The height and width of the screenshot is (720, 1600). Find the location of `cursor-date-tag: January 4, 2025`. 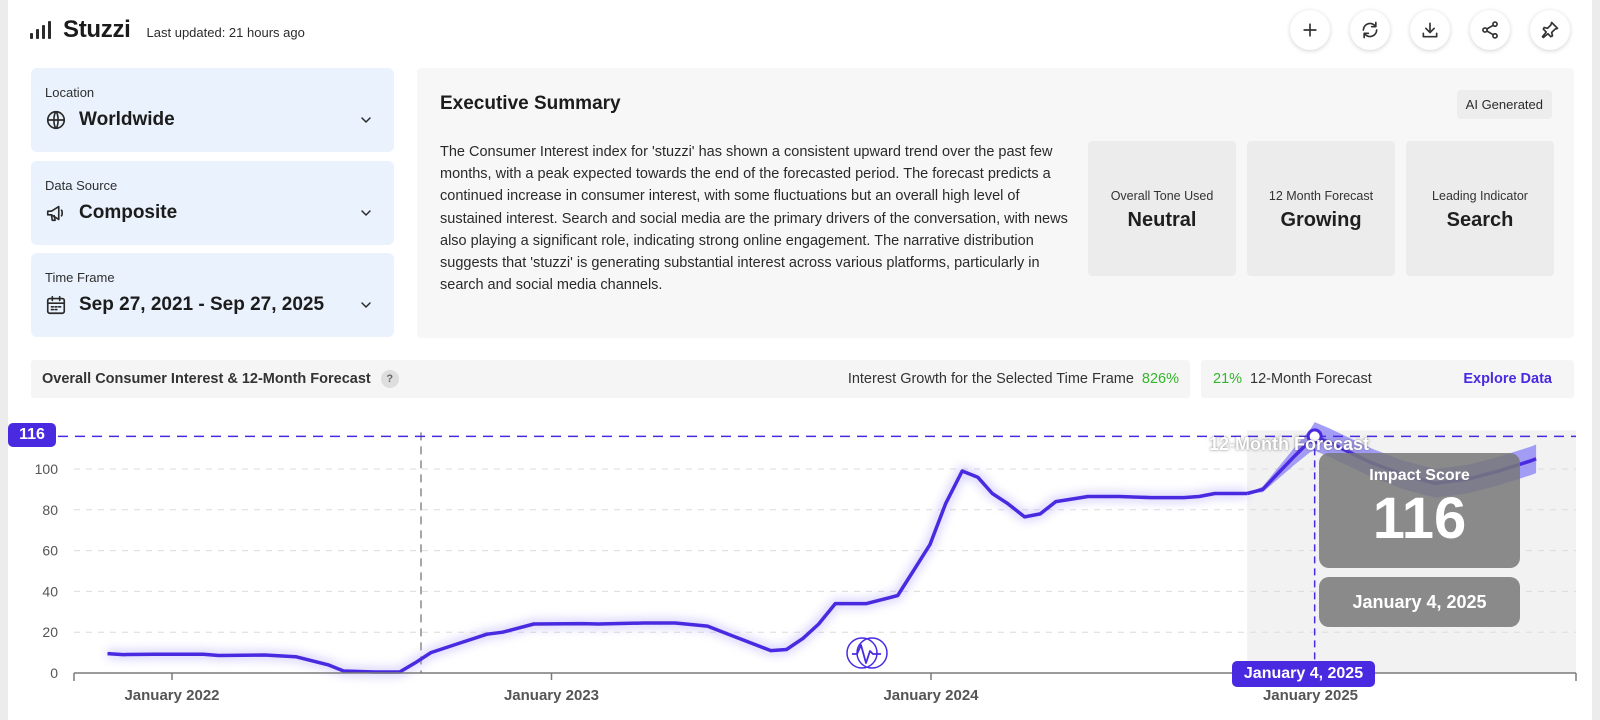

cursor-date-tag: January 4, 2025 is located at coordinates (1303, 674).